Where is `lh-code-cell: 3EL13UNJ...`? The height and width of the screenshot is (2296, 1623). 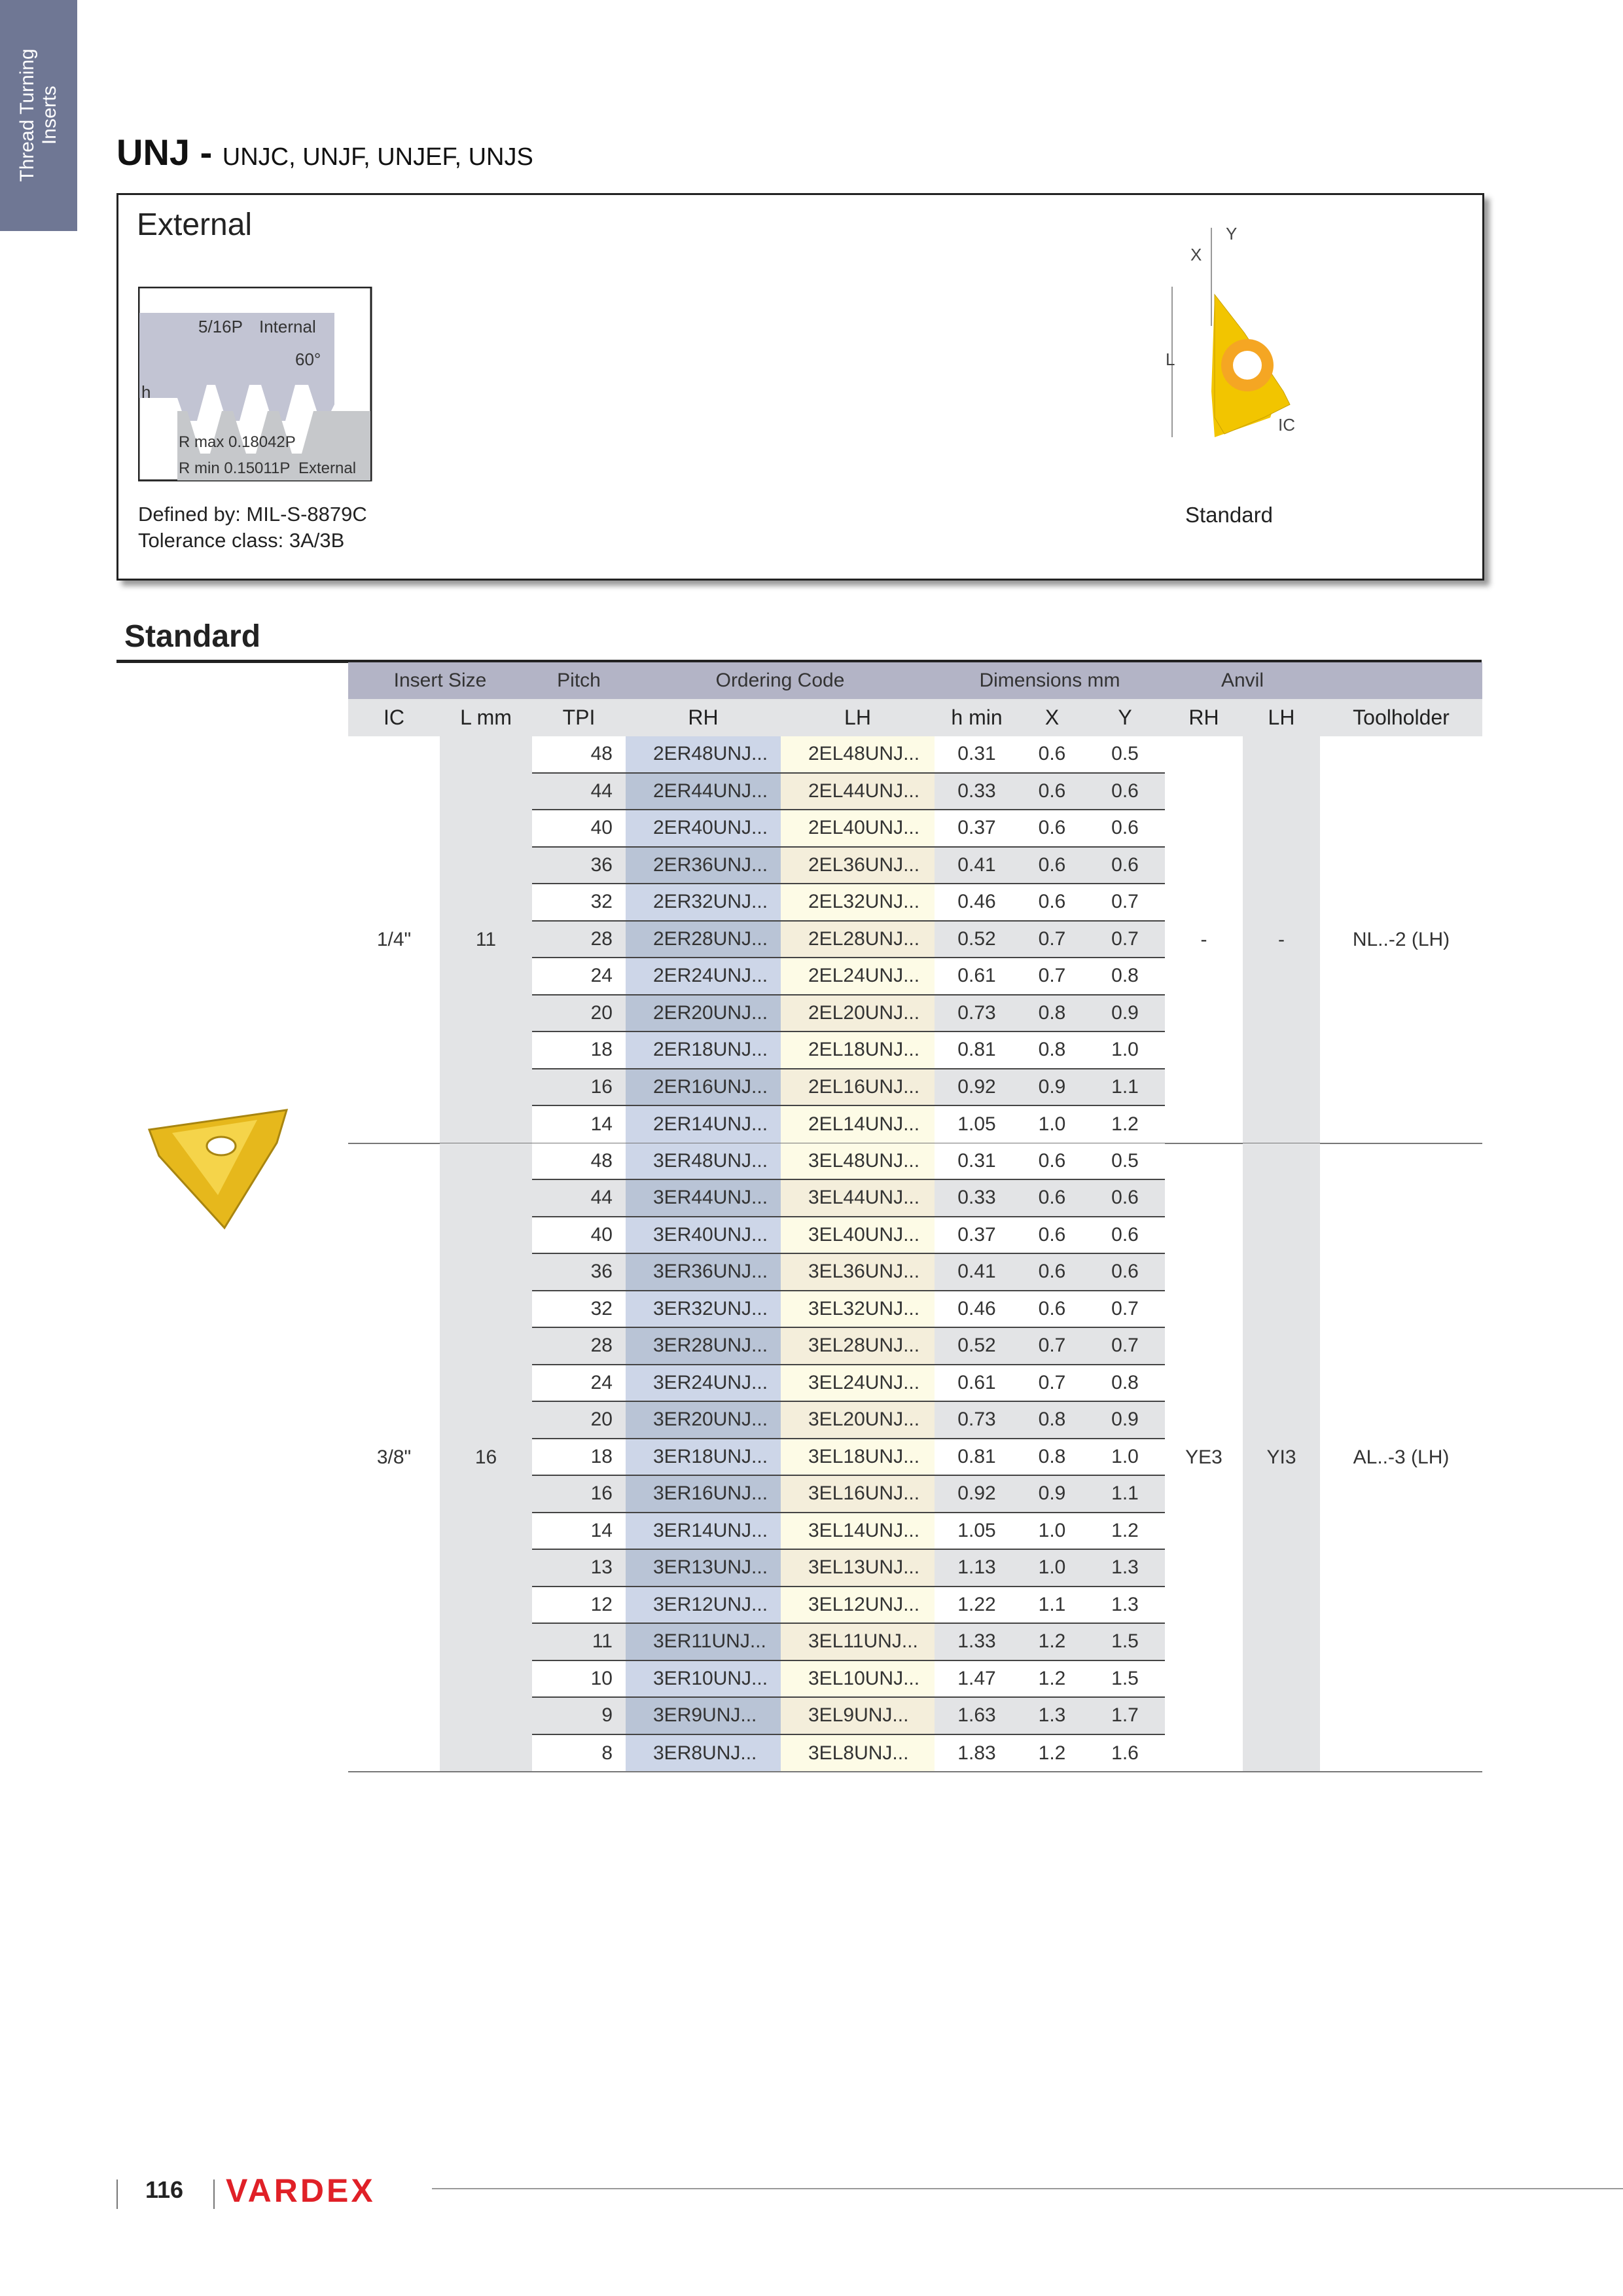 lh-code-cell: 3EL13UNJ... is located at coordinates (858, 1568).